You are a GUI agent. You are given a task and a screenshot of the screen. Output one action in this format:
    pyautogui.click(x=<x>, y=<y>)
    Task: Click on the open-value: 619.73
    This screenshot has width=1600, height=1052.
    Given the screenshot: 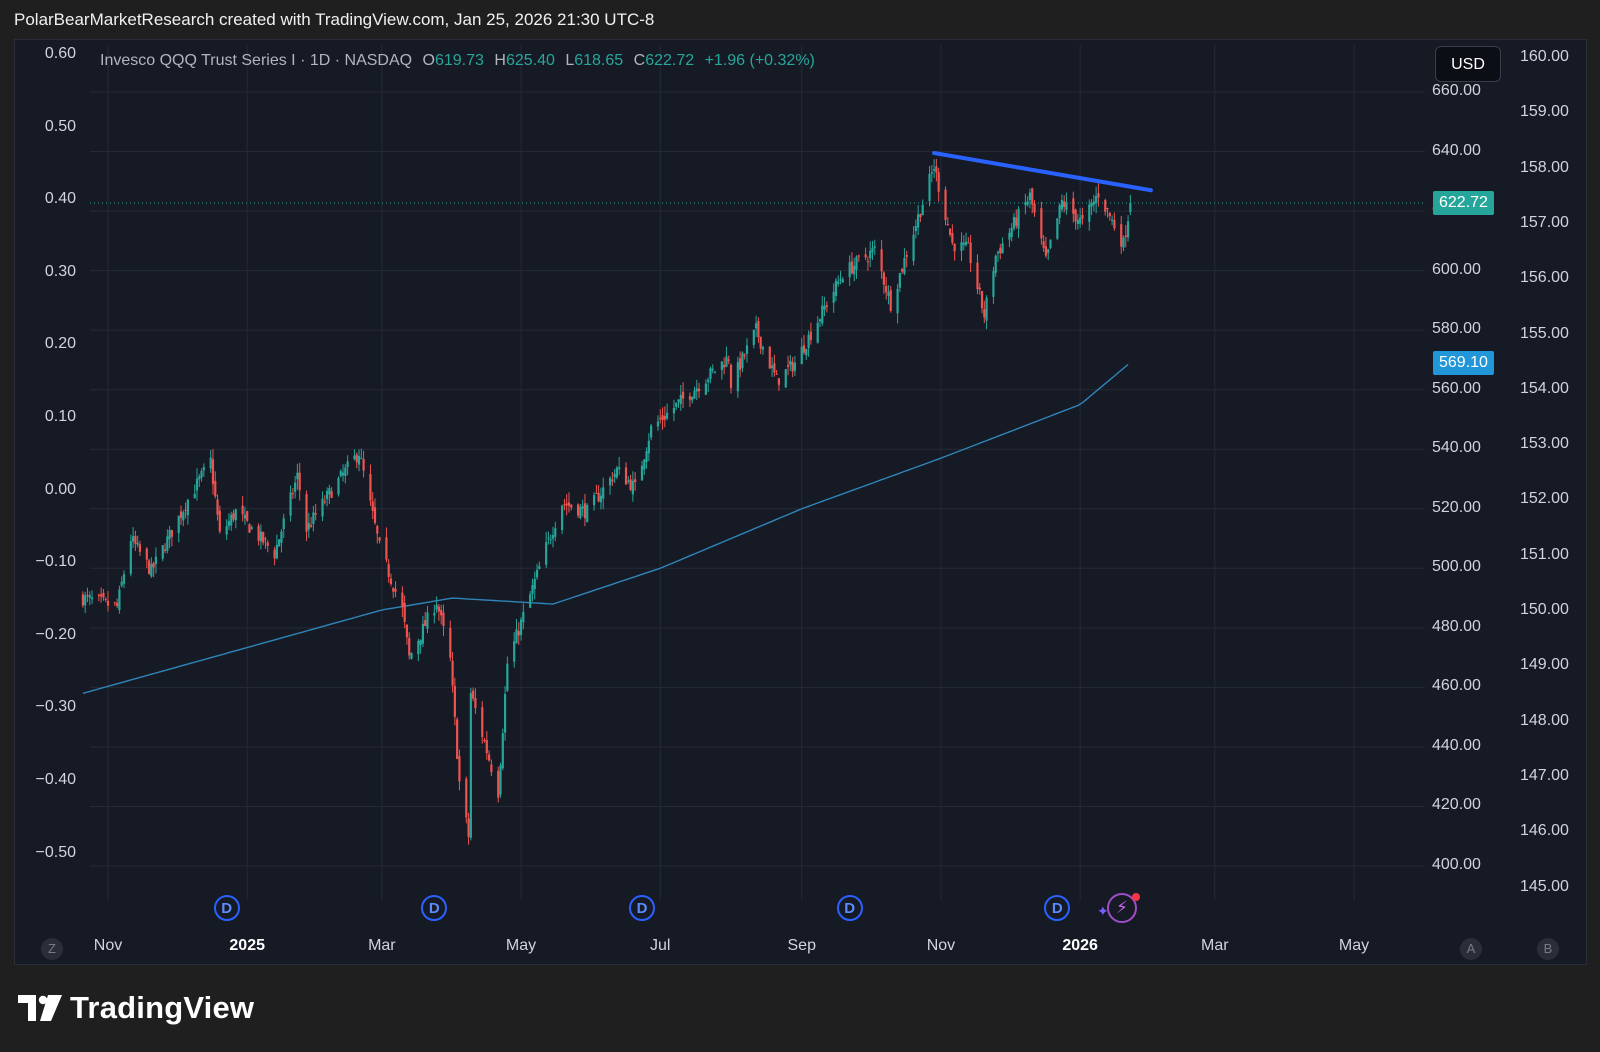 What is the action you would take?
    pyautogui.click(x=459, y=60)
    